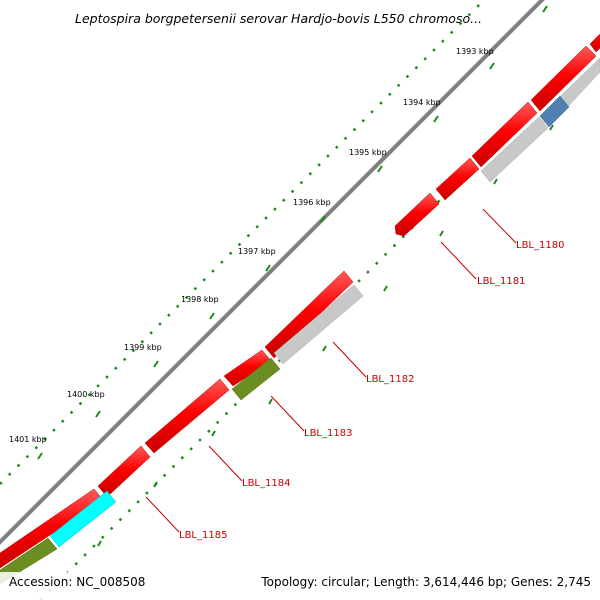 The image size is (600, 600). What do you see at coordinates (390, 379) in the screenshot?
I see `gene-label: LBL_1182` at bounding box center [390, 379].